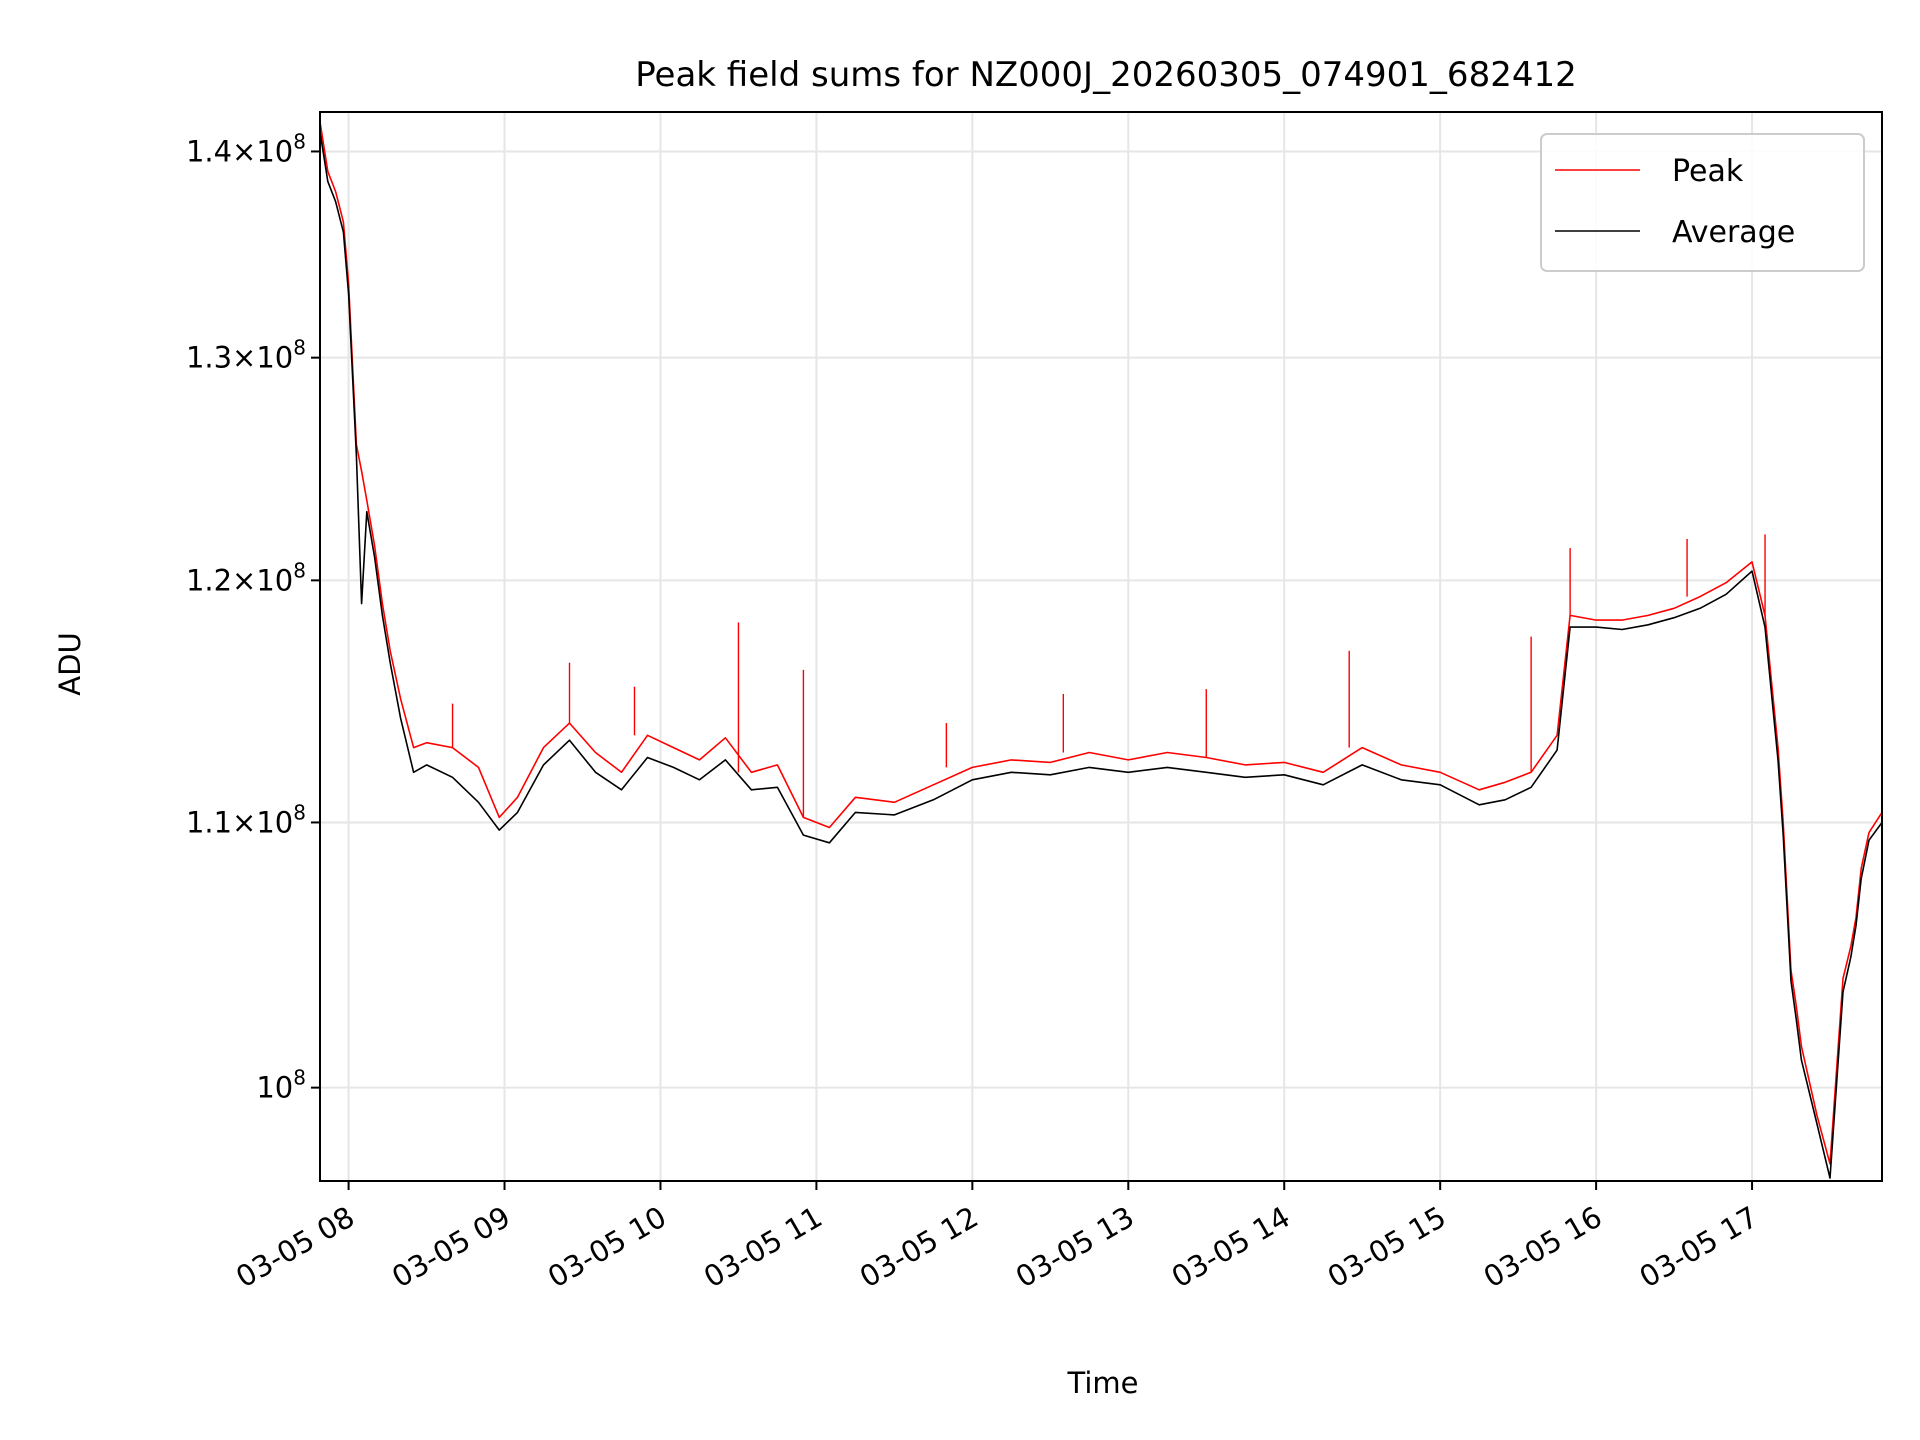  Describe the element at coordinates (1103, 1383) in the screenshot. I see `x-axis-label: Time` at that location.